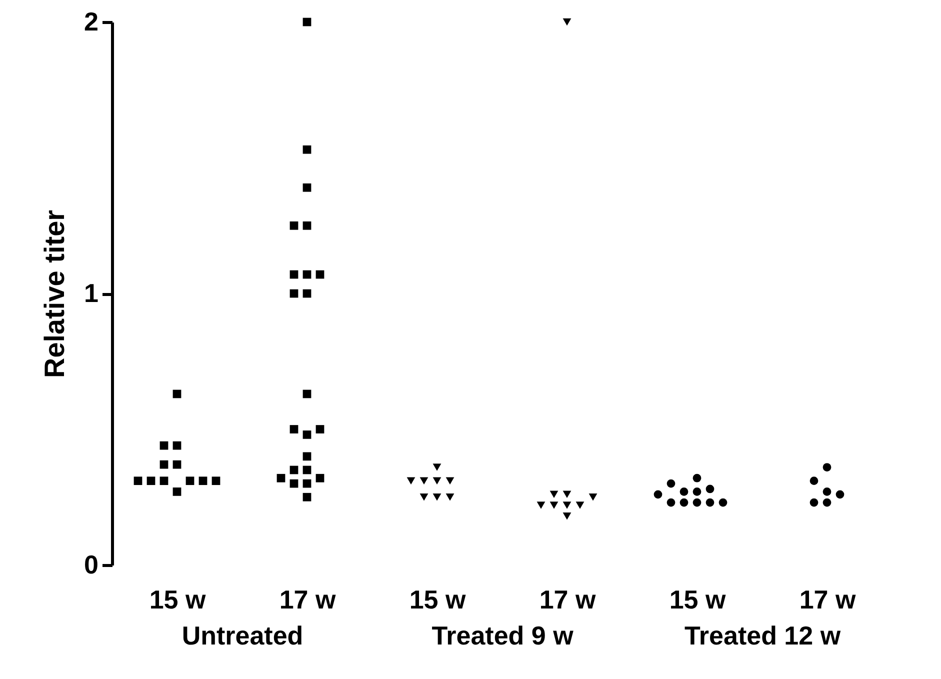  Describe the element at coordinates (243, 635) in the screenshot. I see `x-axis-title: Untreated` at that location.